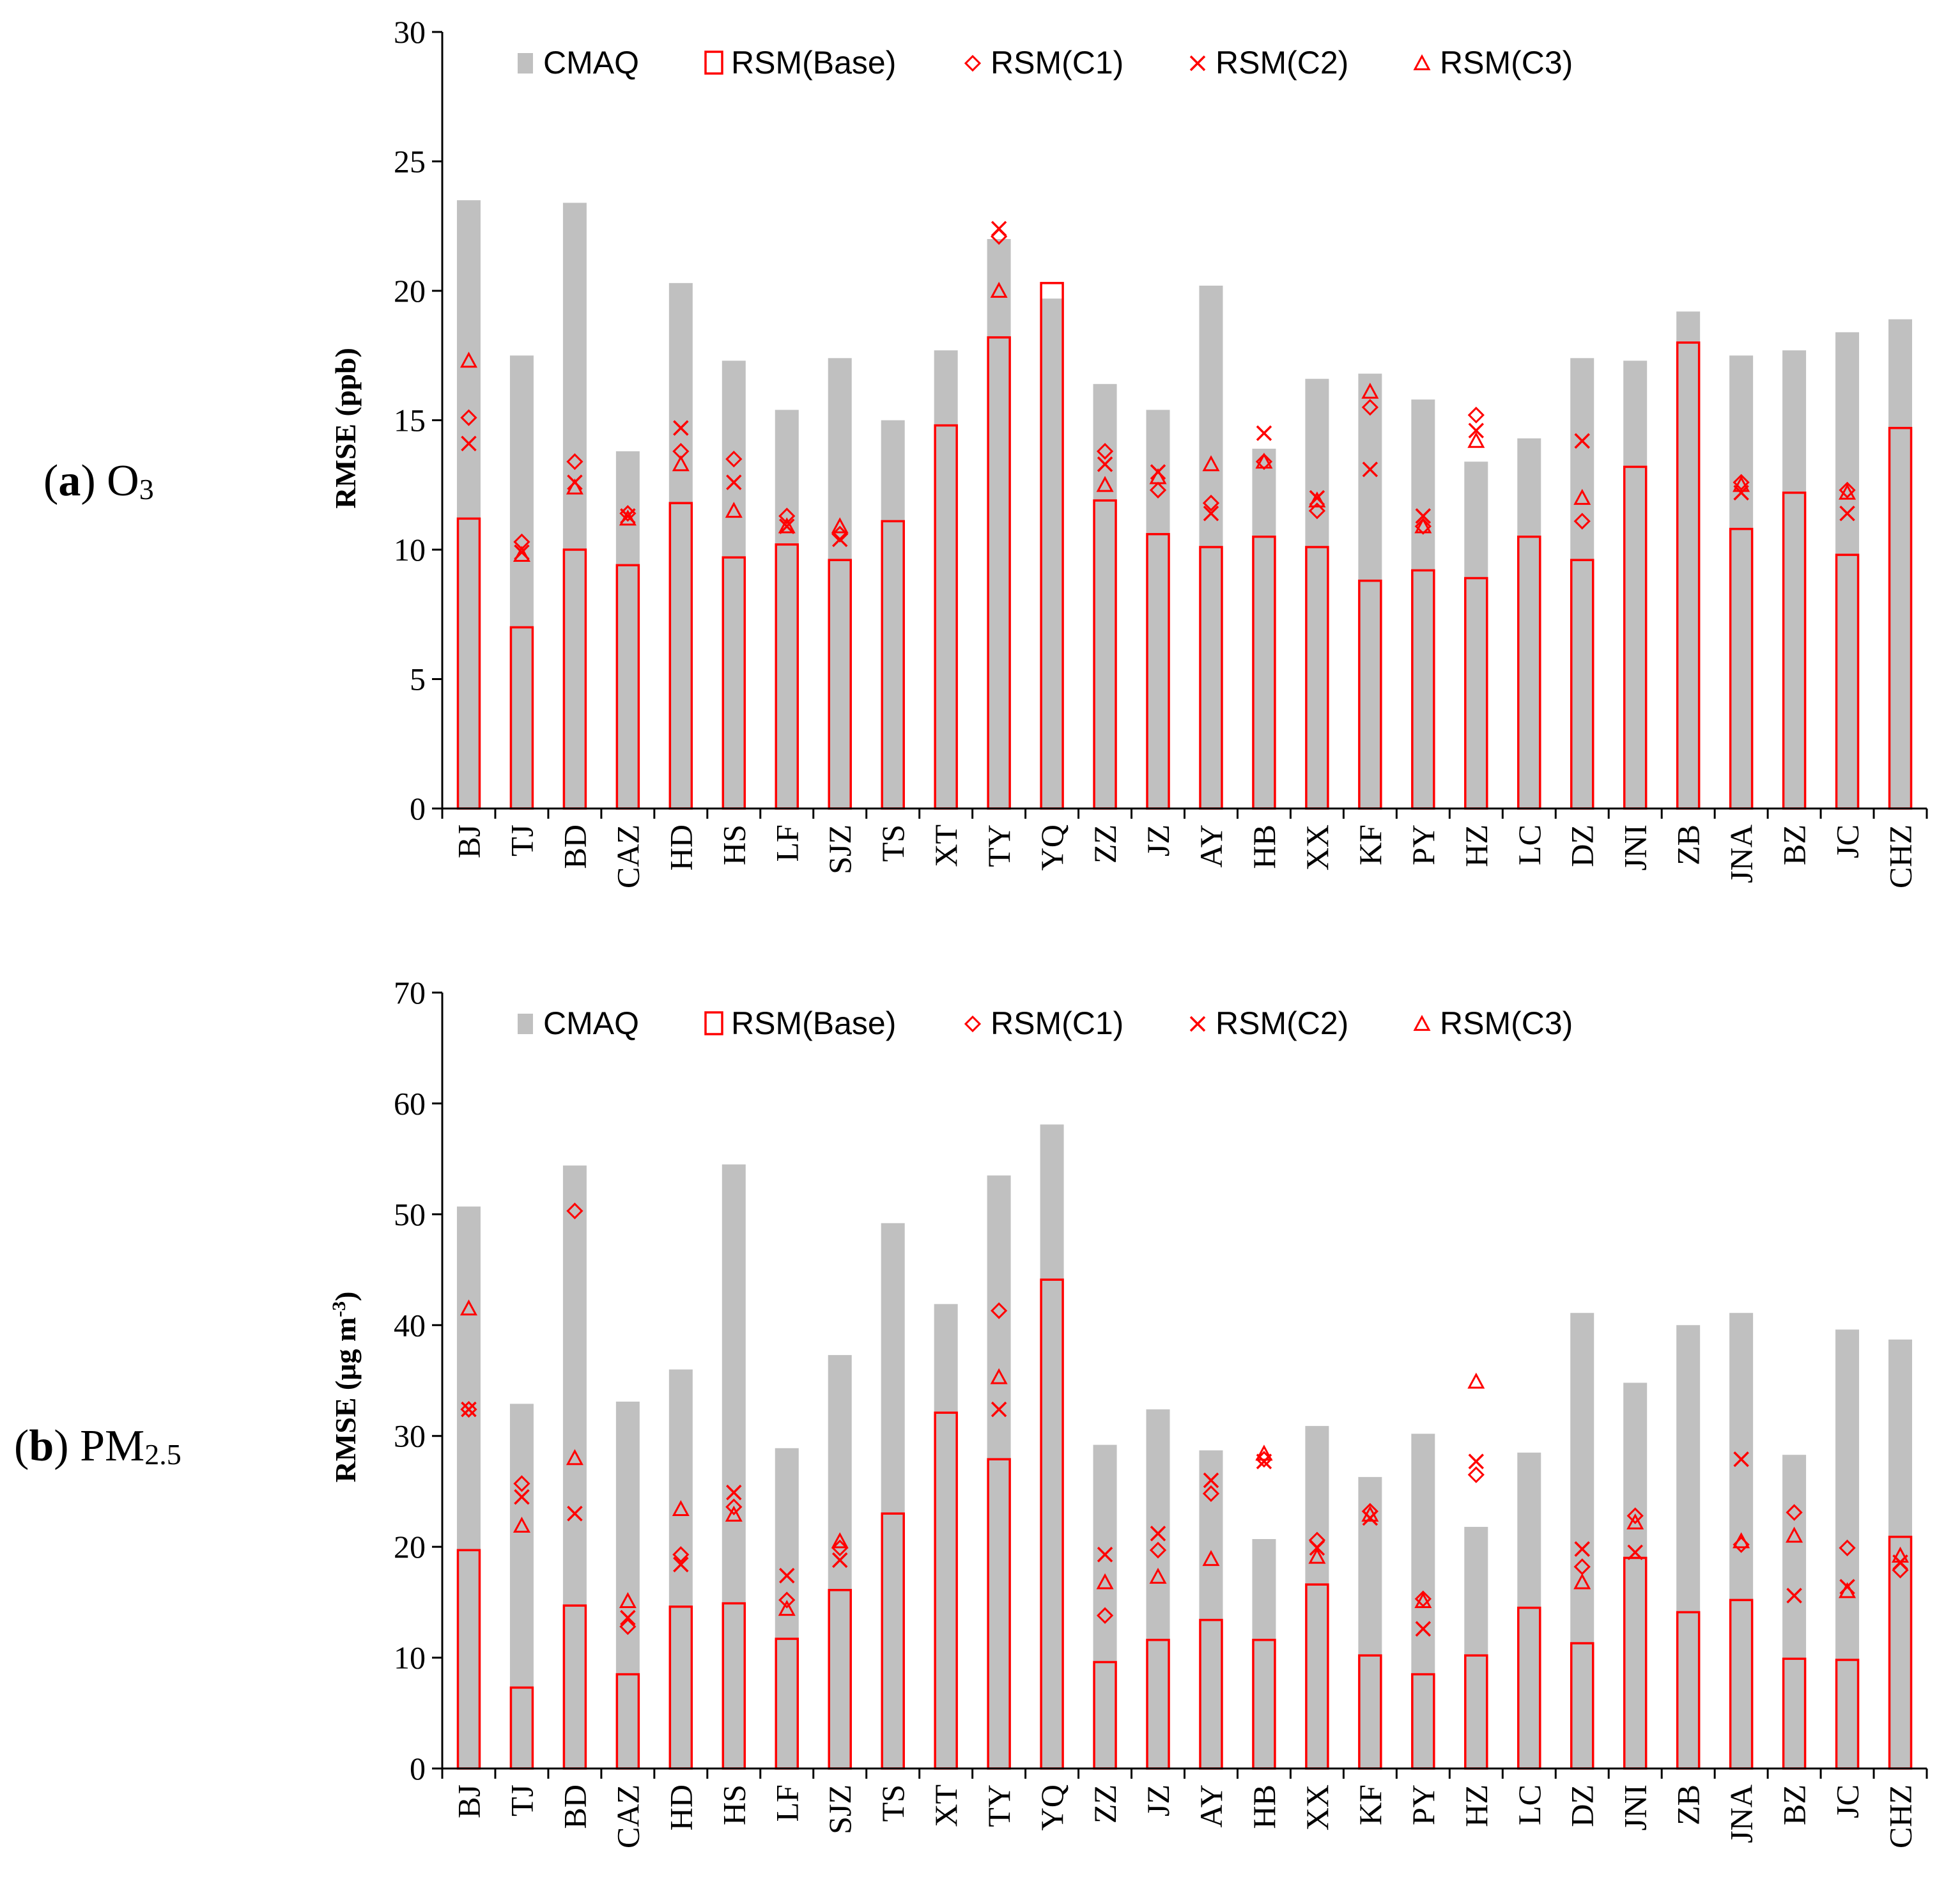 The height and width of the screenshot is (1904, 1953). Describe the element at coordinates (410, 992) in the screenshot. I see `y-tick-label: 70` at that location.